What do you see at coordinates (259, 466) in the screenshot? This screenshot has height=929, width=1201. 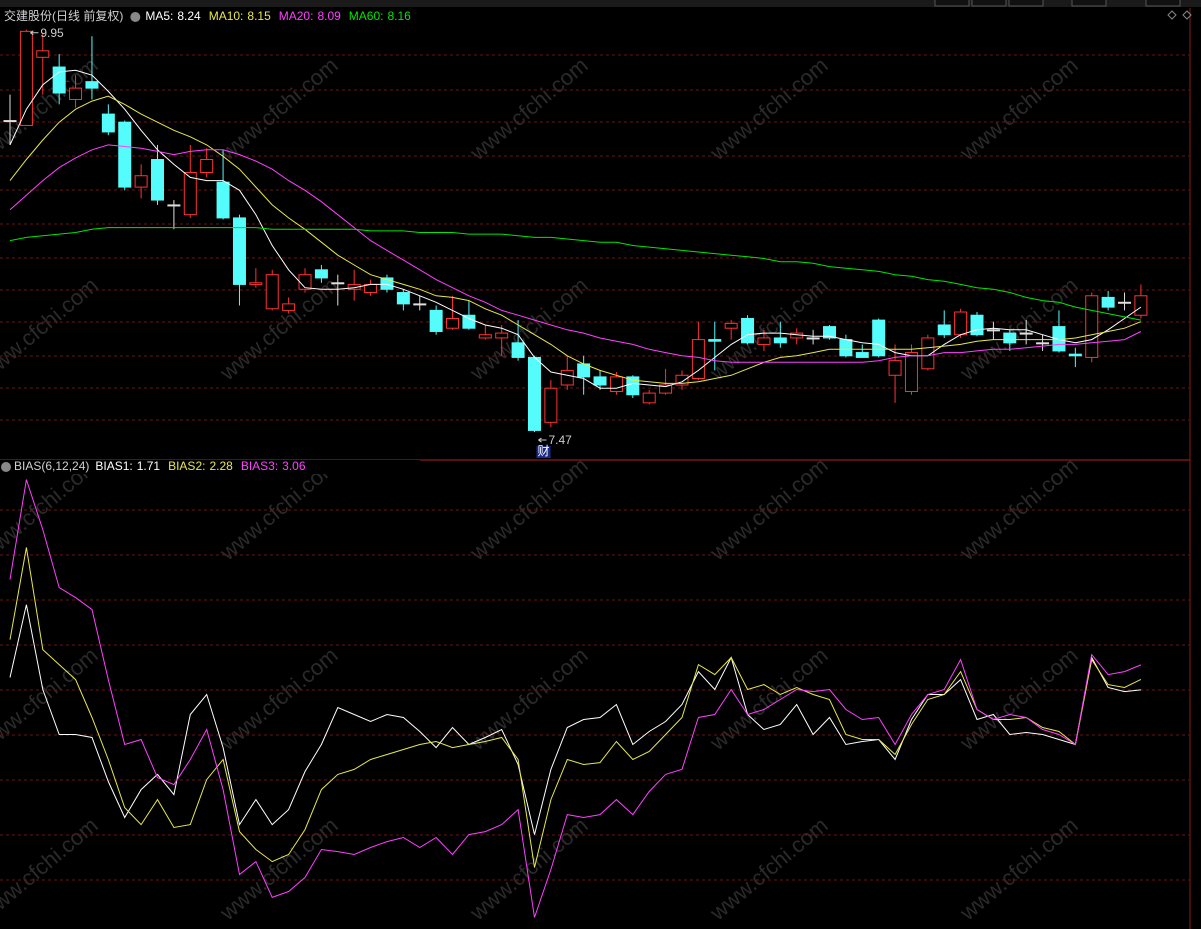 I see `legend-name: BIAS3:` at bounding box center [259, 466].